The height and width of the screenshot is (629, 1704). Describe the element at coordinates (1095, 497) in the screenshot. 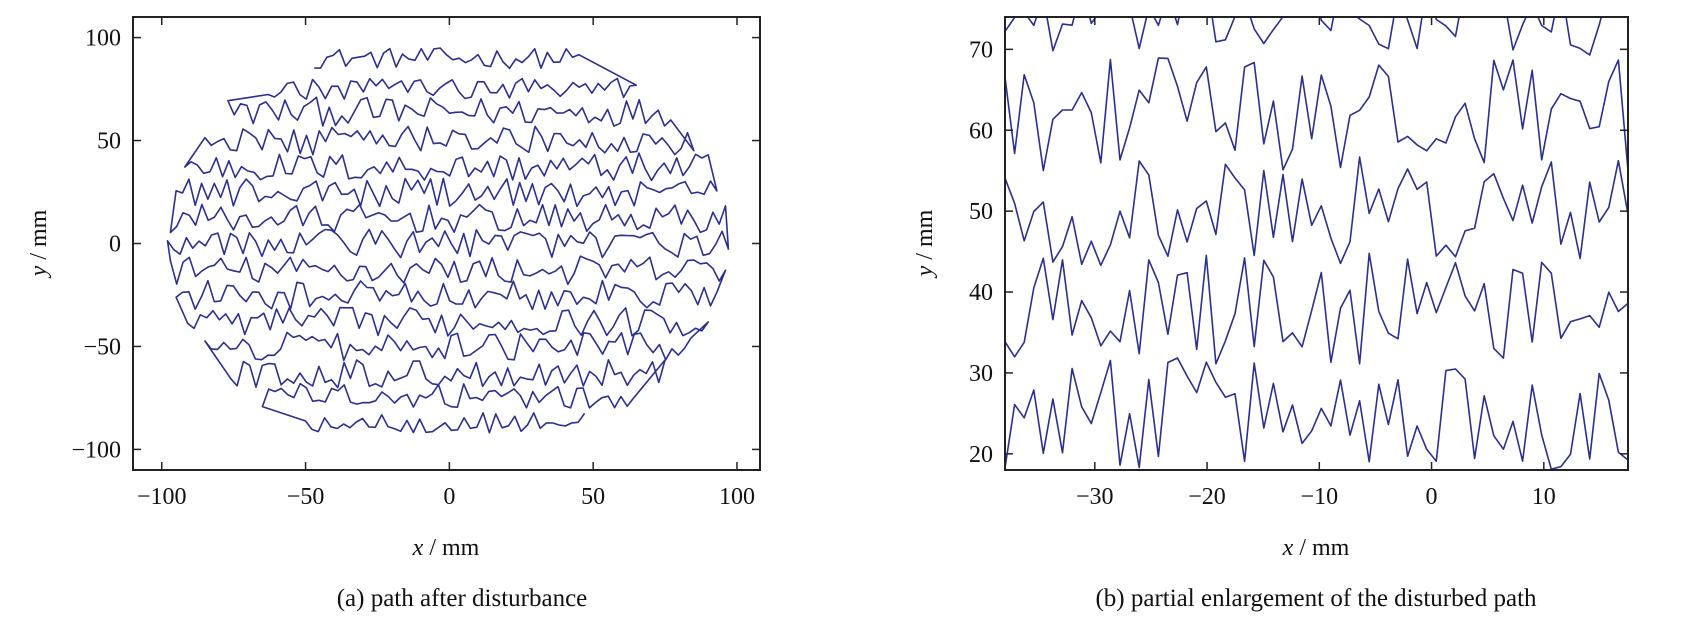

I see `x-tick-label: −30` at that location.